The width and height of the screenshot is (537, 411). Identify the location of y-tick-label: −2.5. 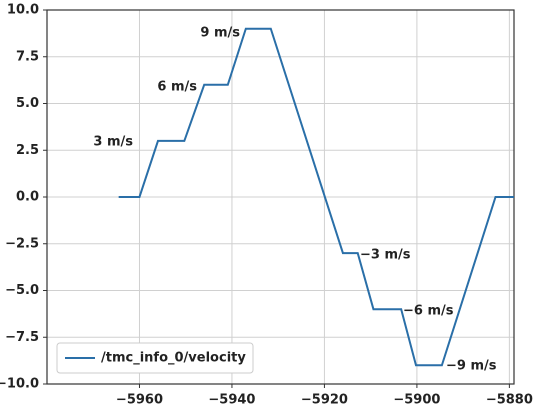
(22, 243).